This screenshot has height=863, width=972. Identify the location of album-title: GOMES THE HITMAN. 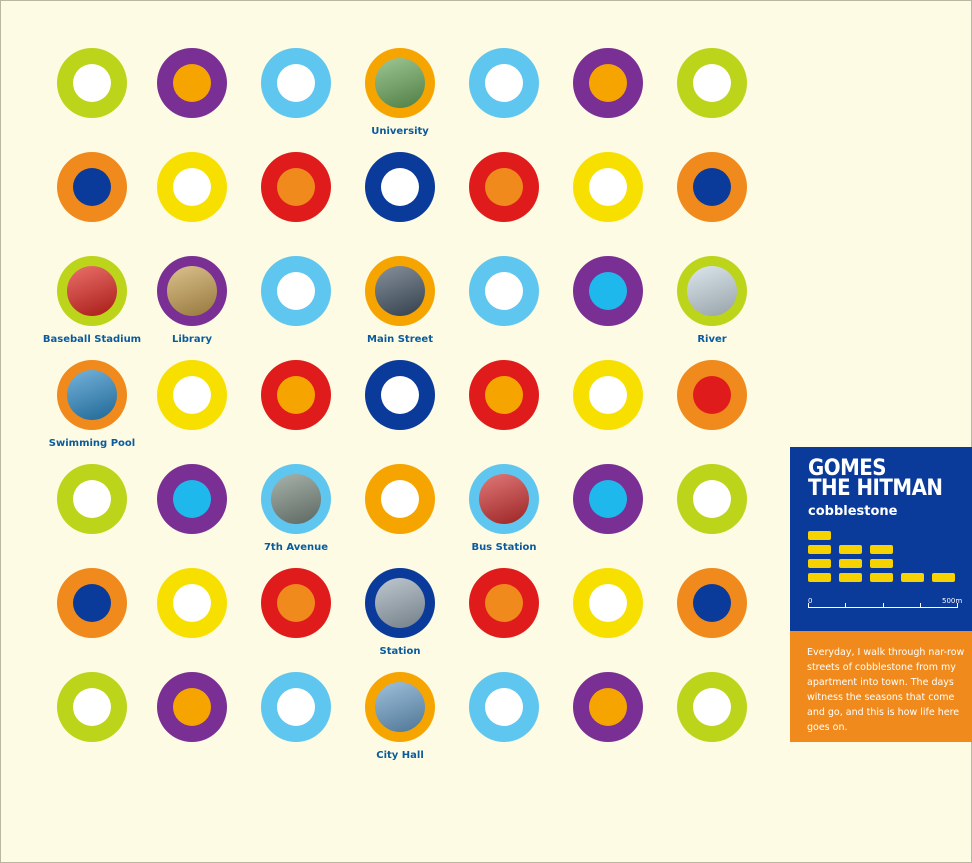
(875, 478).